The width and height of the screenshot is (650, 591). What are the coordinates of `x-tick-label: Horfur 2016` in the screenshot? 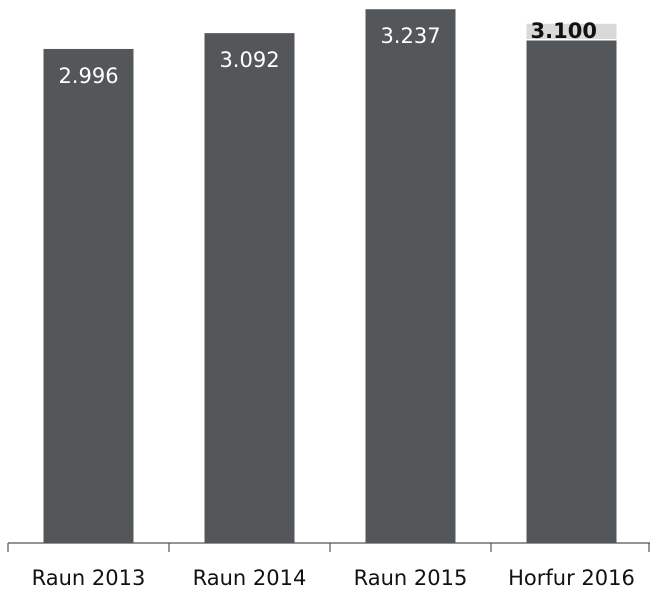 It's located at (571, 578).